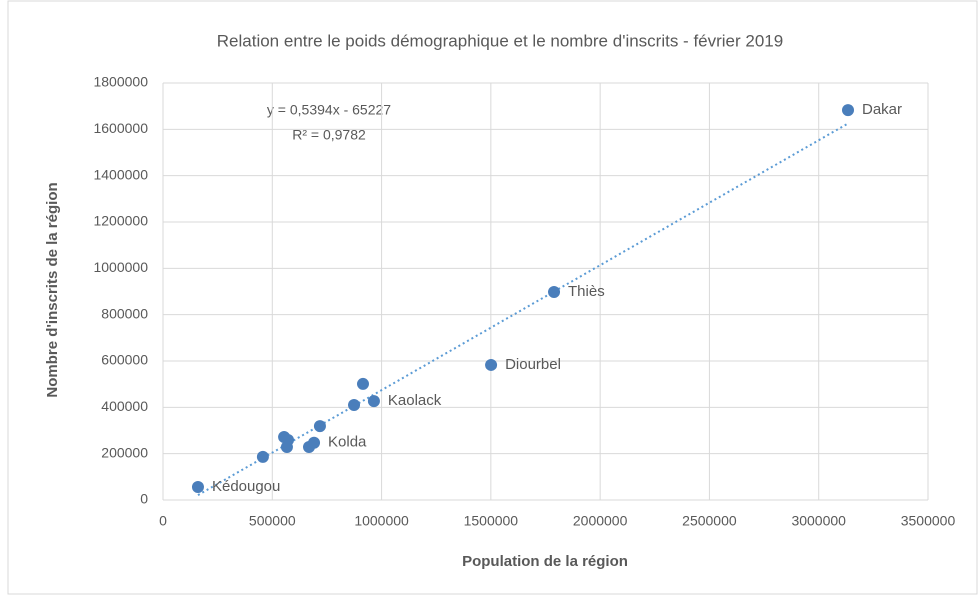 This screenshot has width=978, height=595. I want to click on x-tick-label: 500000, so click(272, 521).